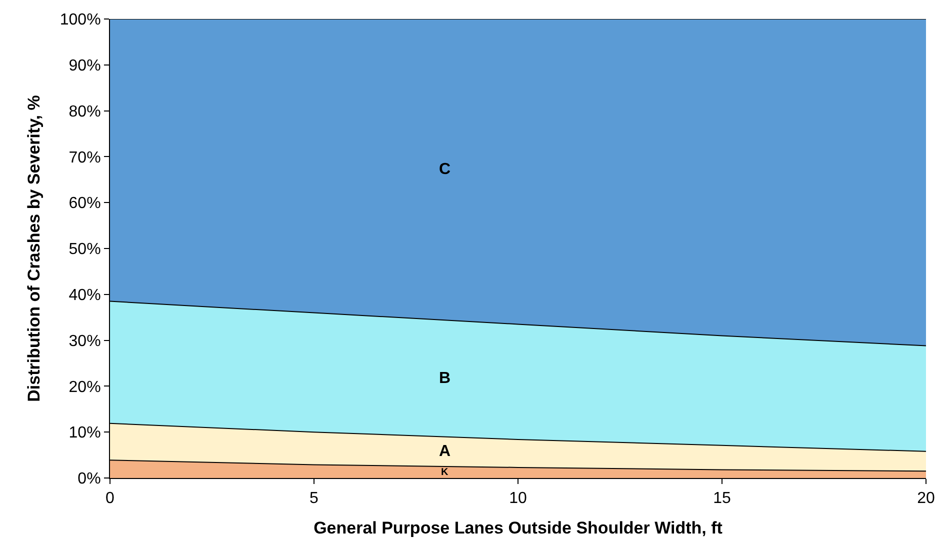  Describe the element at coordinates (518, 528) in the screenshot. I see `x-axis-title: General Purpose Lanes Outside Shoulder Width, ft` at that location.